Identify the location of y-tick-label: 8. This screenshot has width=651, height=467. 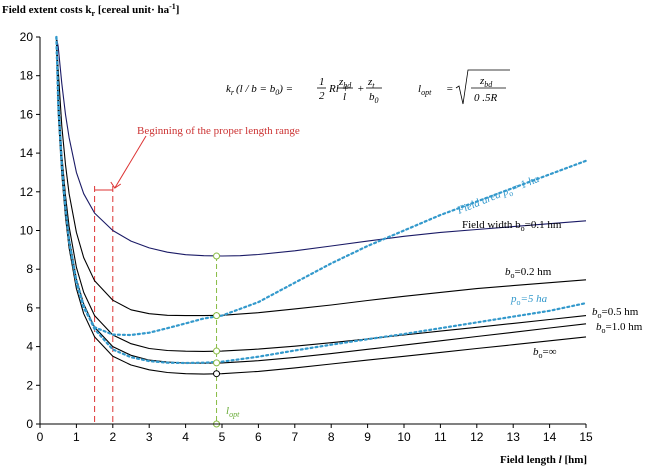
(29, 269).